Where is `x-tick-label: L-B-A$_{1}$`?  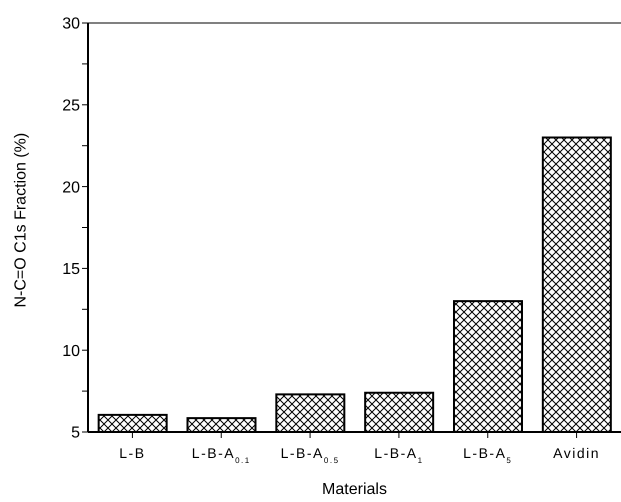
x-tick-label: L-B-A$_{1}$ is located at coordinates (399, 455).